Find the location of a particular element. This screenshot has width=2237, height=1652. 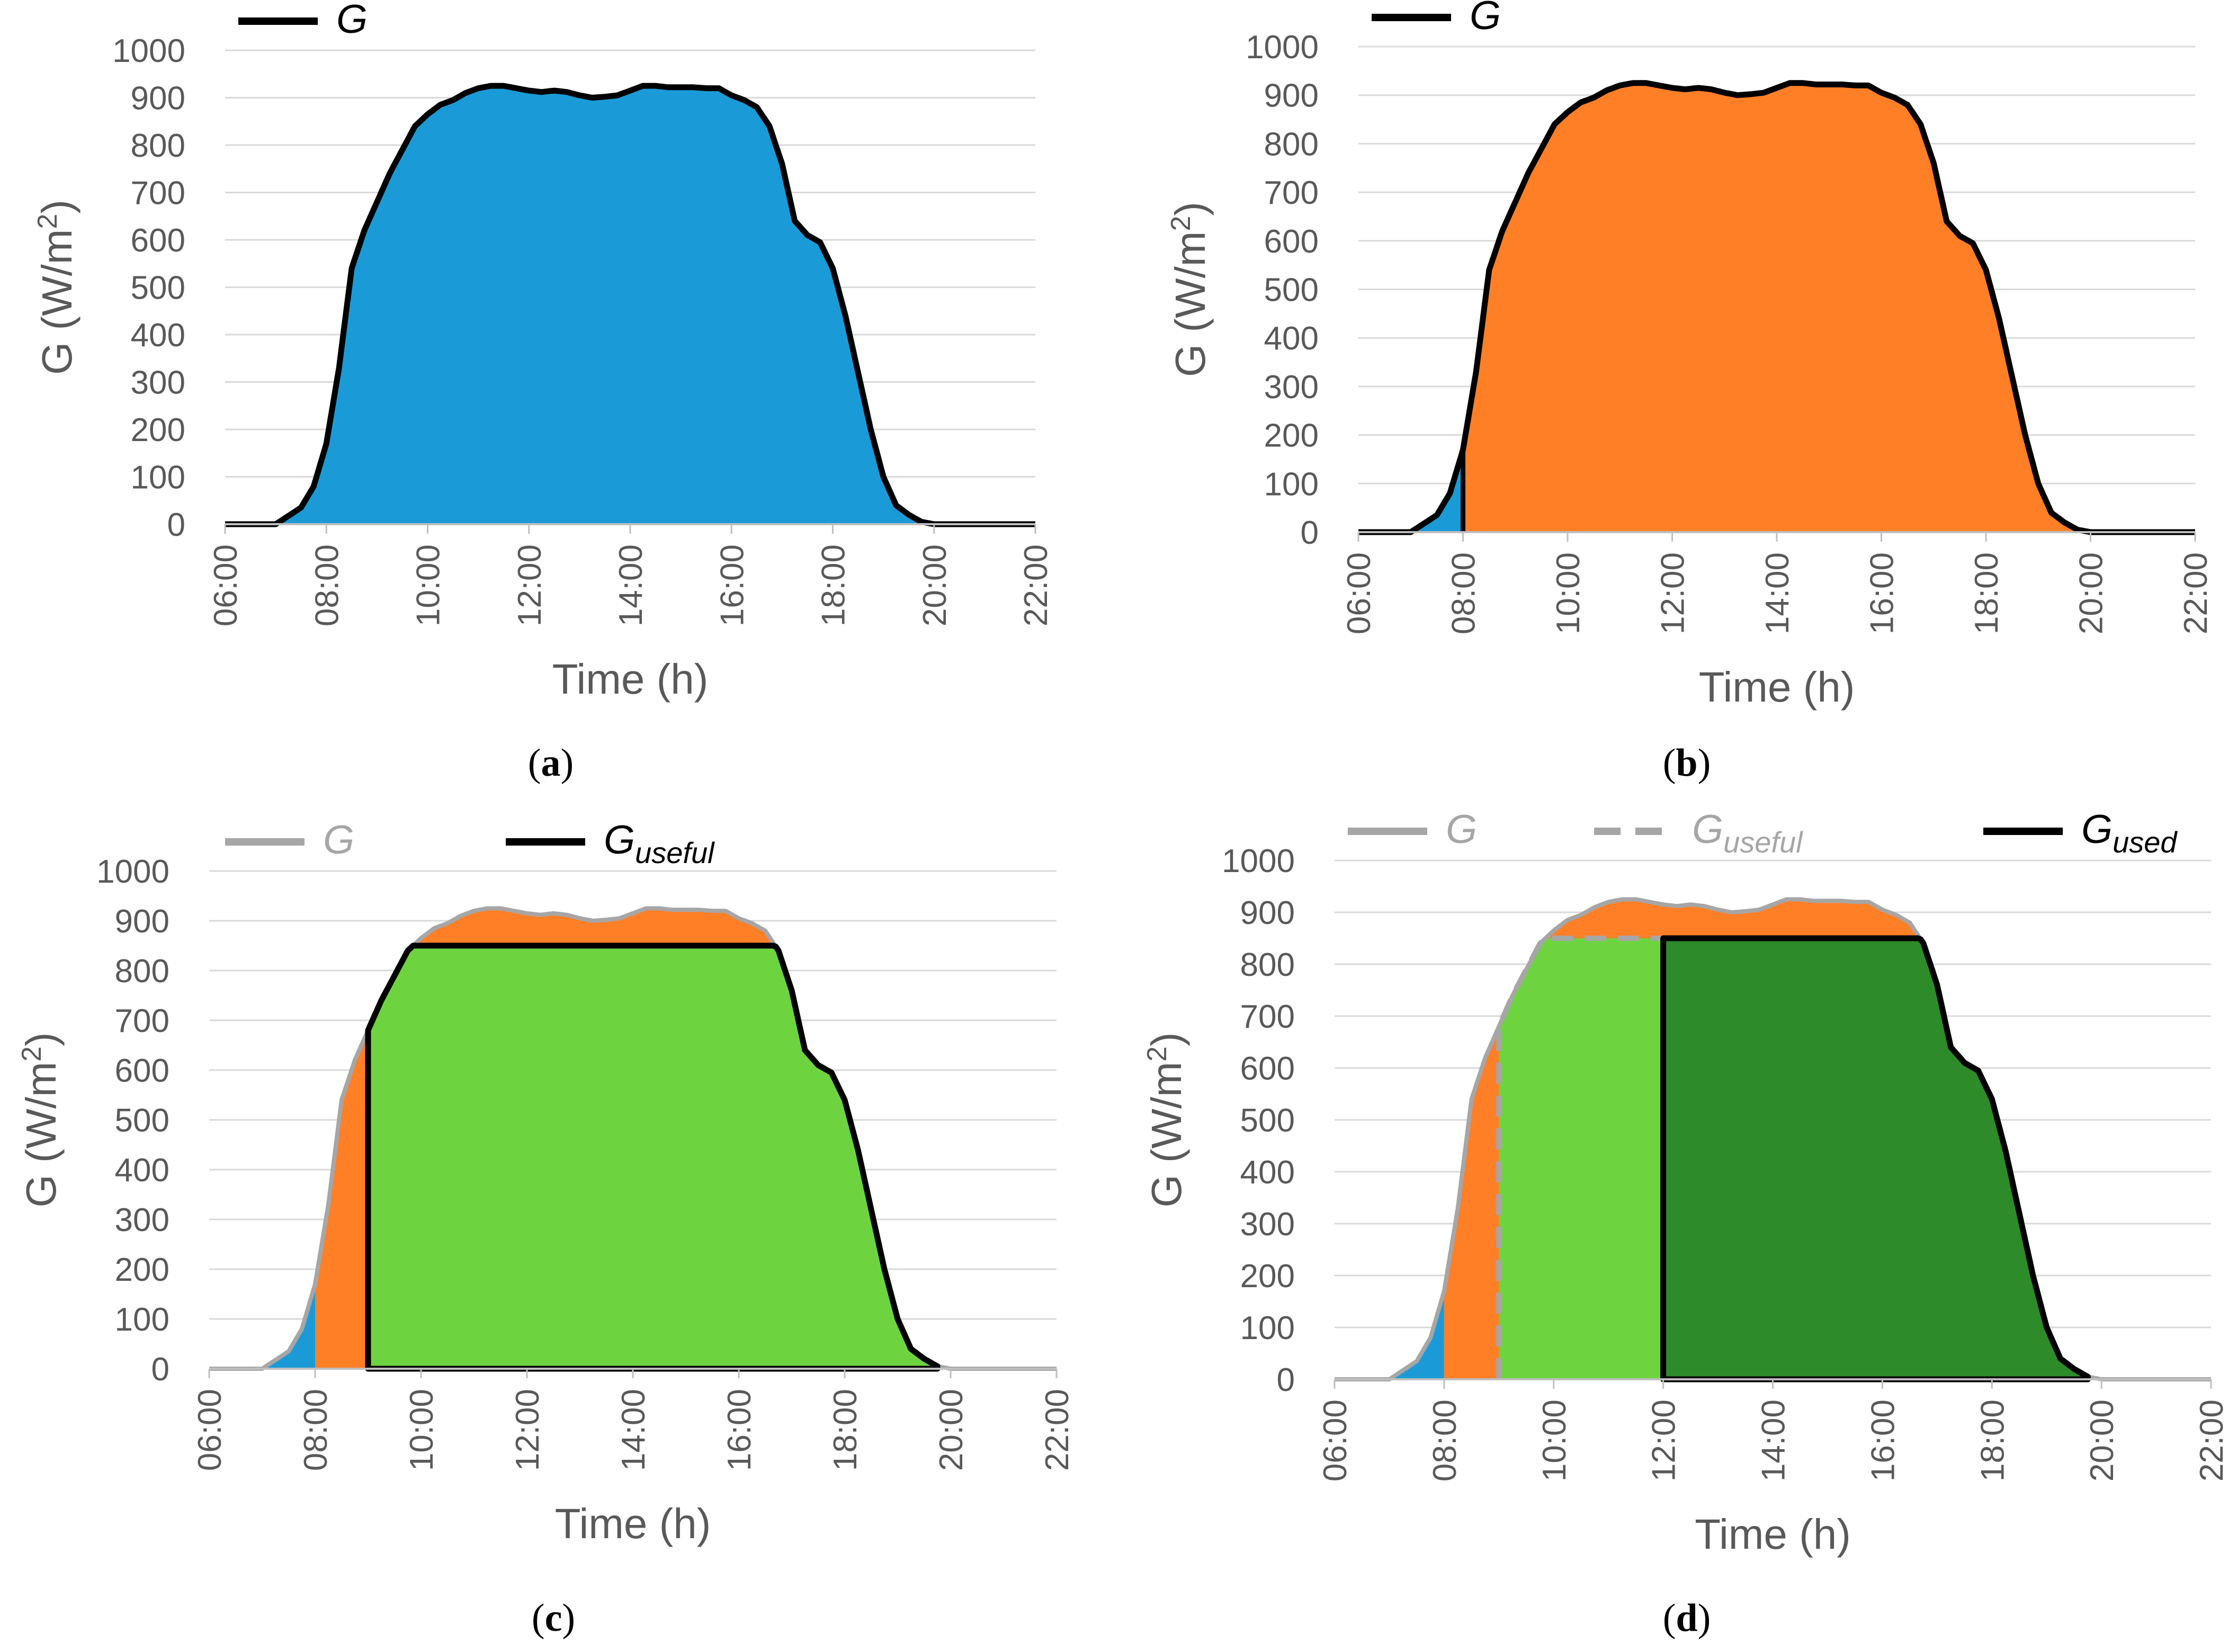

used-area is located at coordinates (1875, 1158).